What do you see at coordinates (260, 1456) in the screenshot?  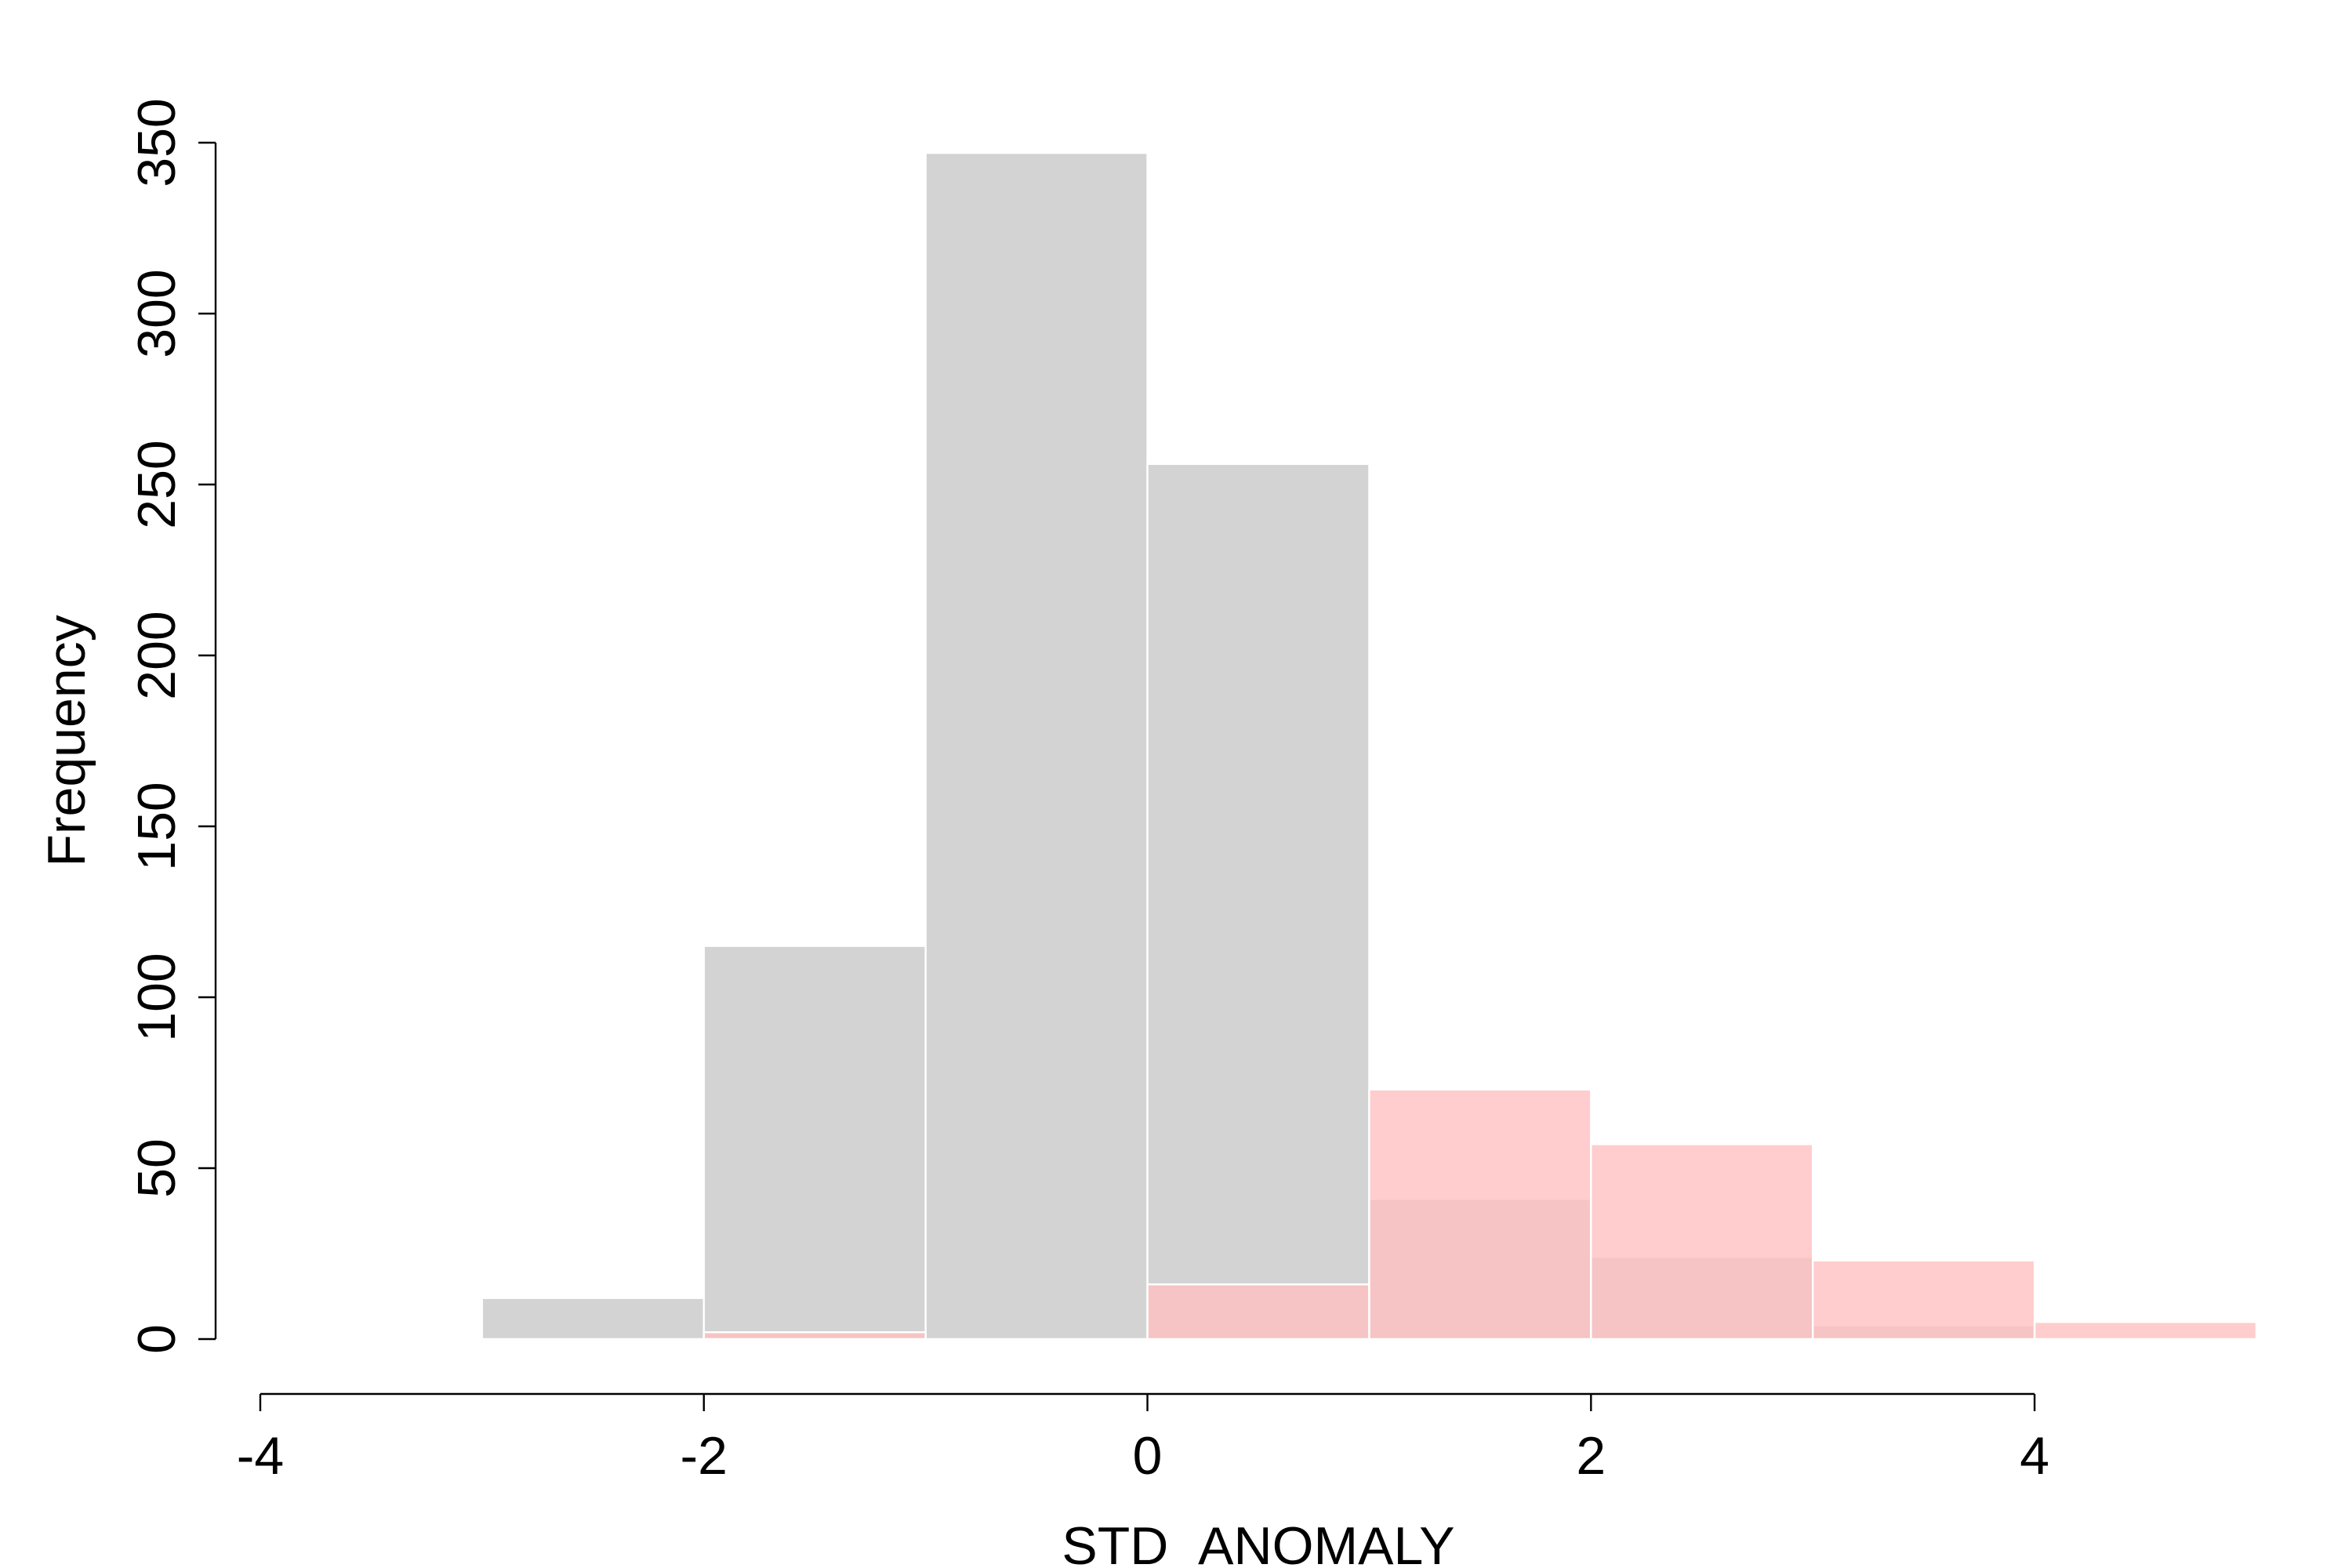 I see `x-tick-label: -4` at bounding box center [260, 1456].